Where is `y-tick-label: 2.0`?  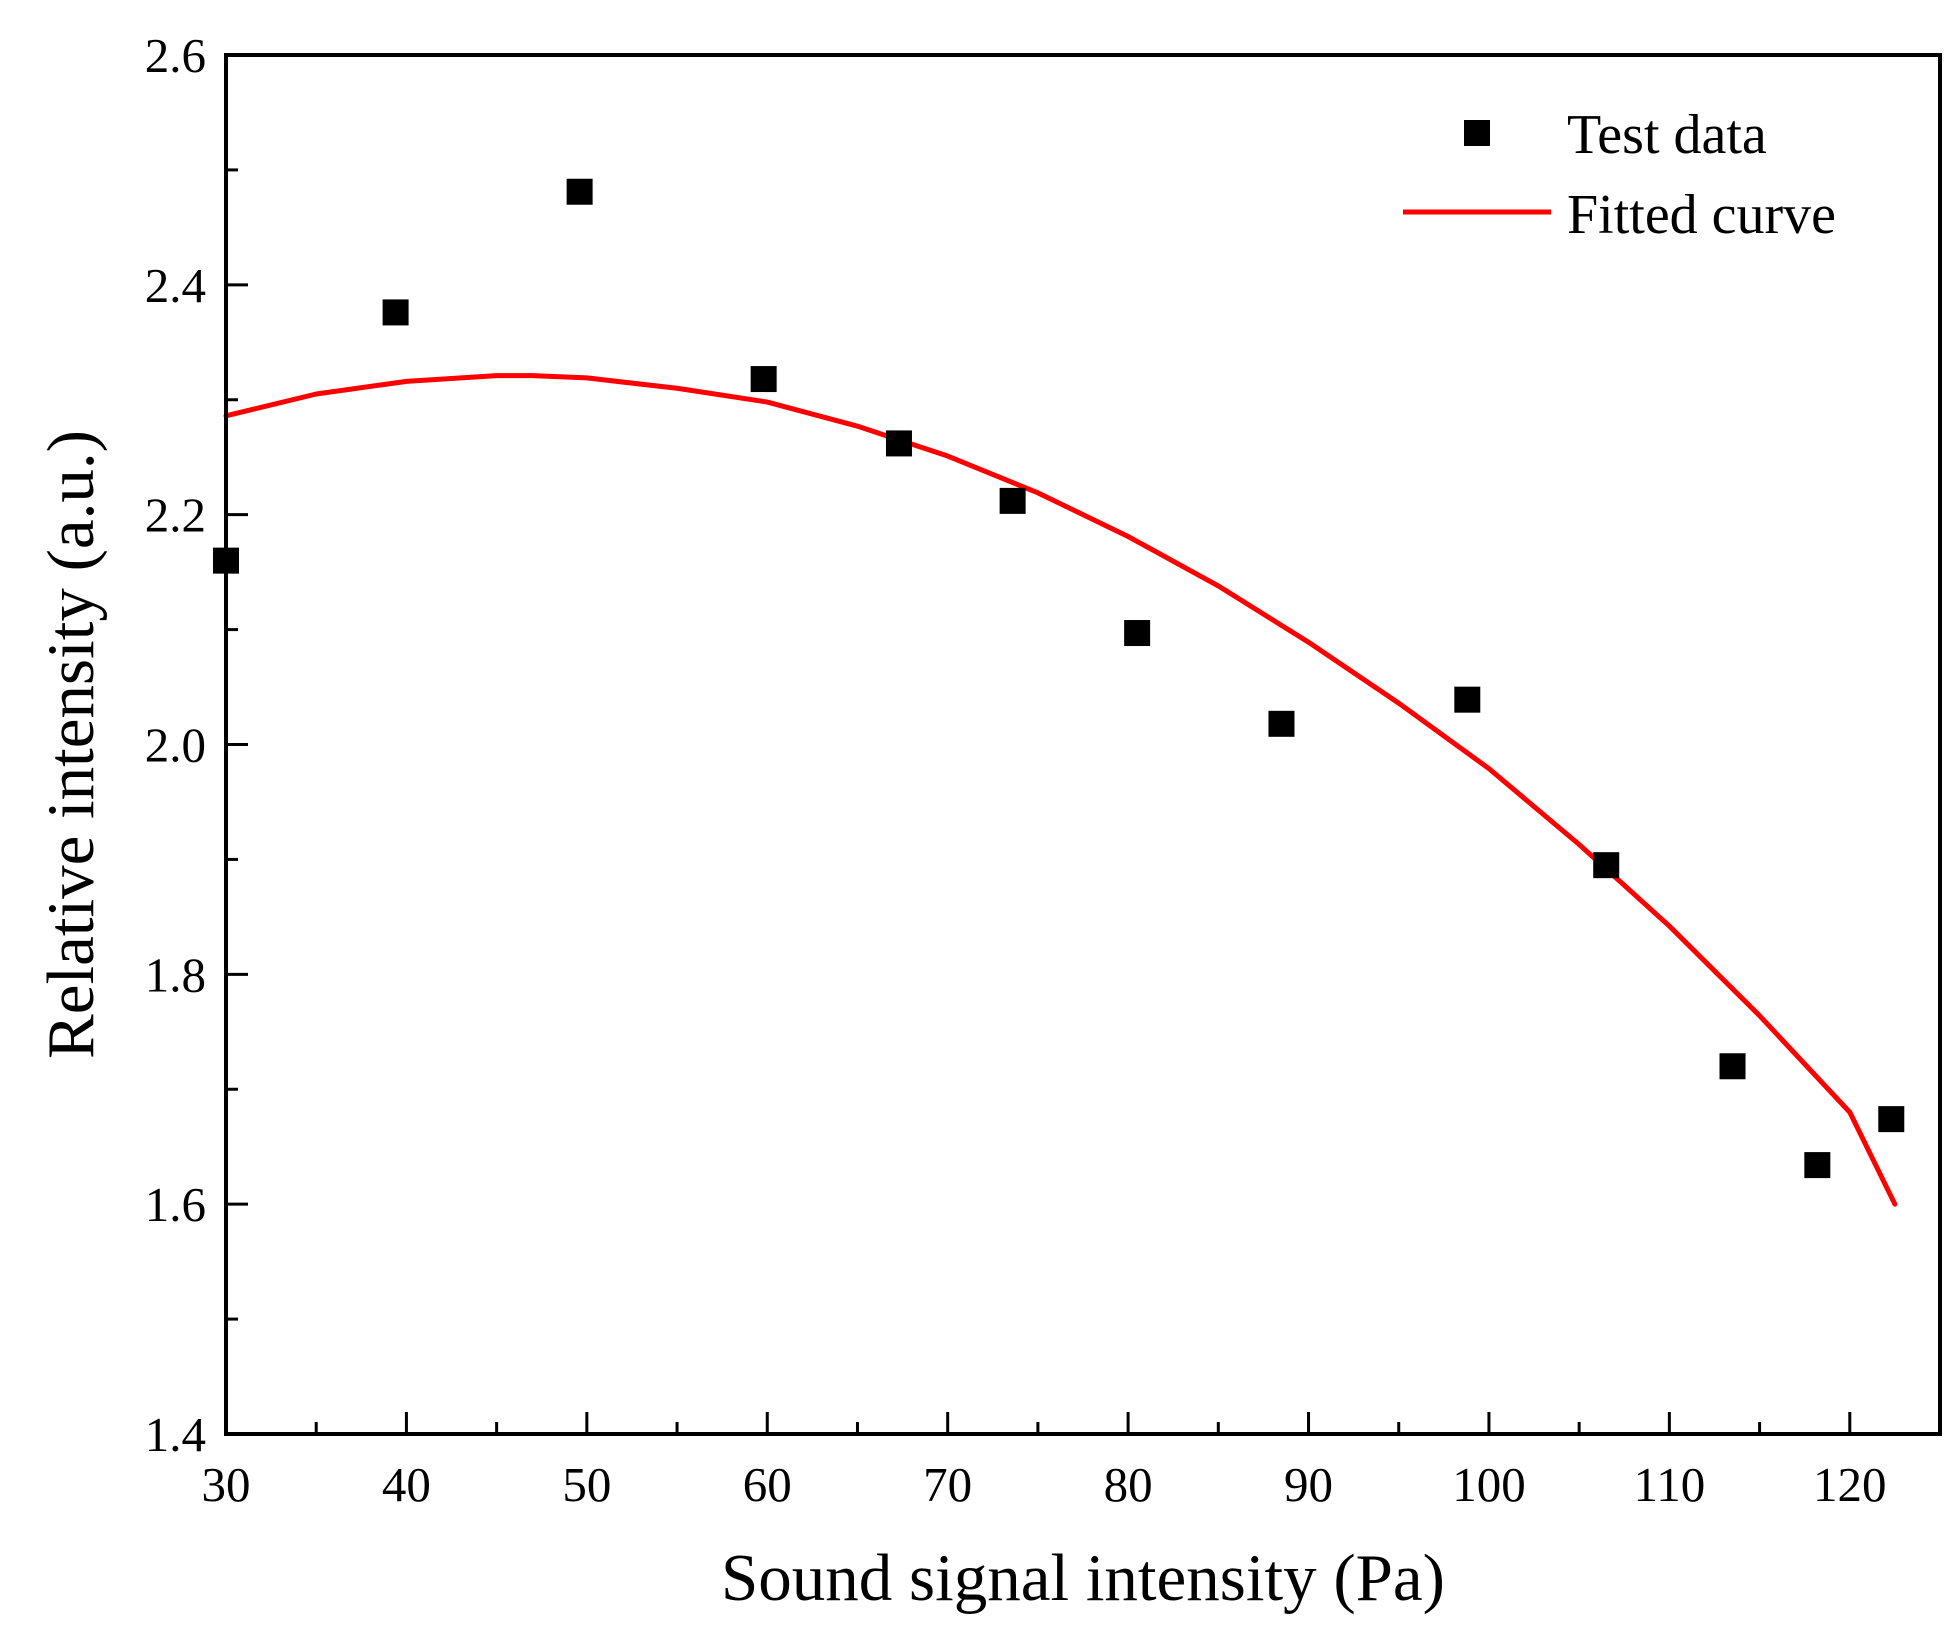
y-tick-label: 2.0 is located at coordinates (175, 745).